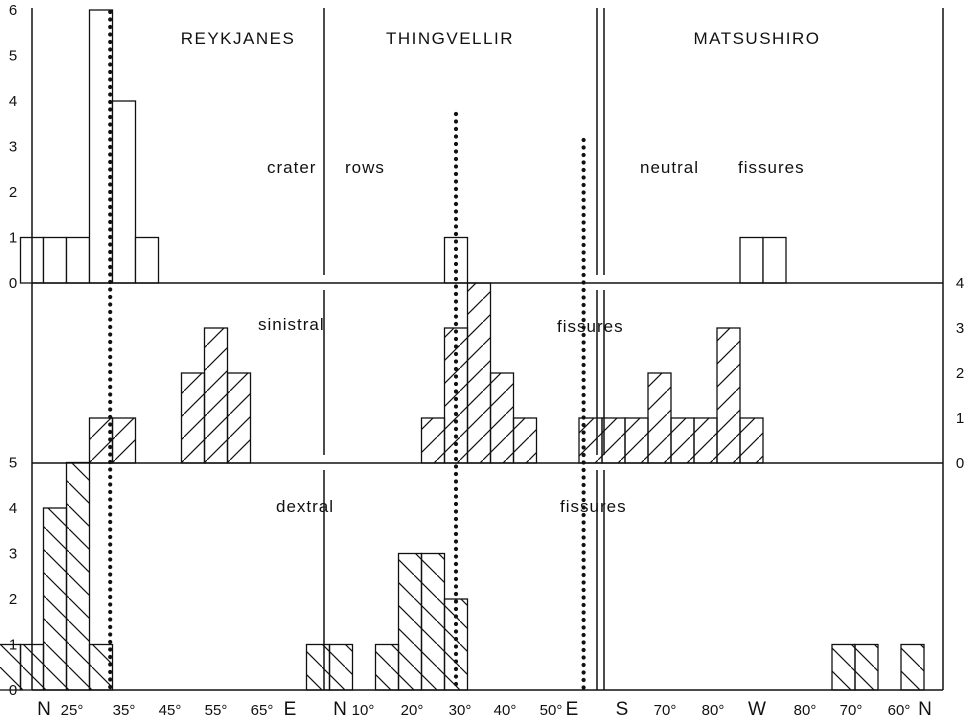 This screenshot has width=974, height=723. I want to click on y-tick-bottom-2: 2, so click(13, 599).